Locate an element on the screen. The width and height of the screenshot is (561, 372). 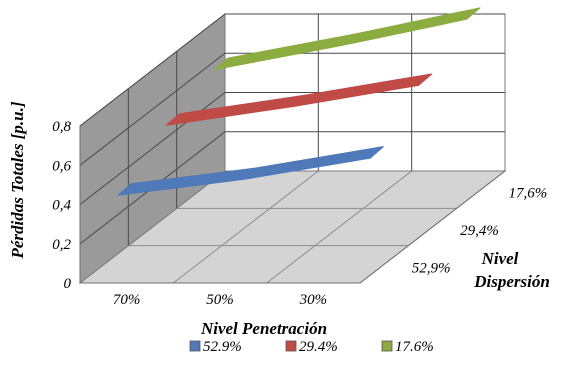
depth-tick-label: 29,4% is located at coordinates (479, 231).